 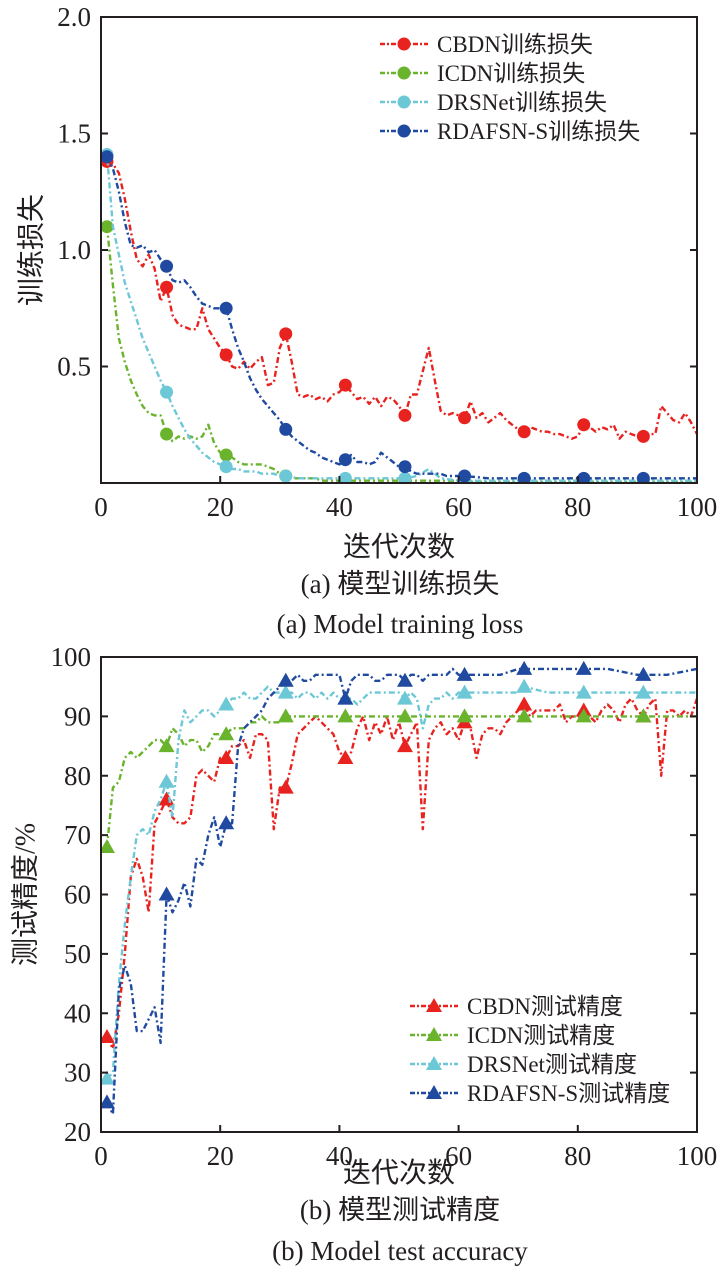 What do you see at coordinates (77, 1013) in the screenshot?
I see `y-tick-label: 40` at bounding box center [77, 1013].